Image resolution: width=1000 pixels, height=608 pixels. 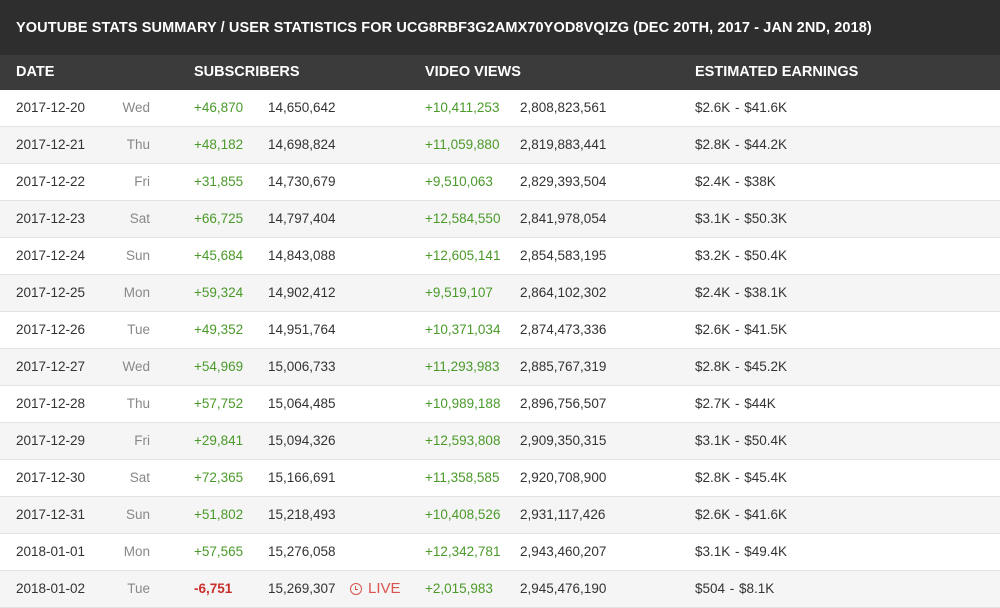 What do you see at coordinates (51, 144) in the screenshot?
I see `row-date: 2017-12-21` at bounding box center [51, 144].